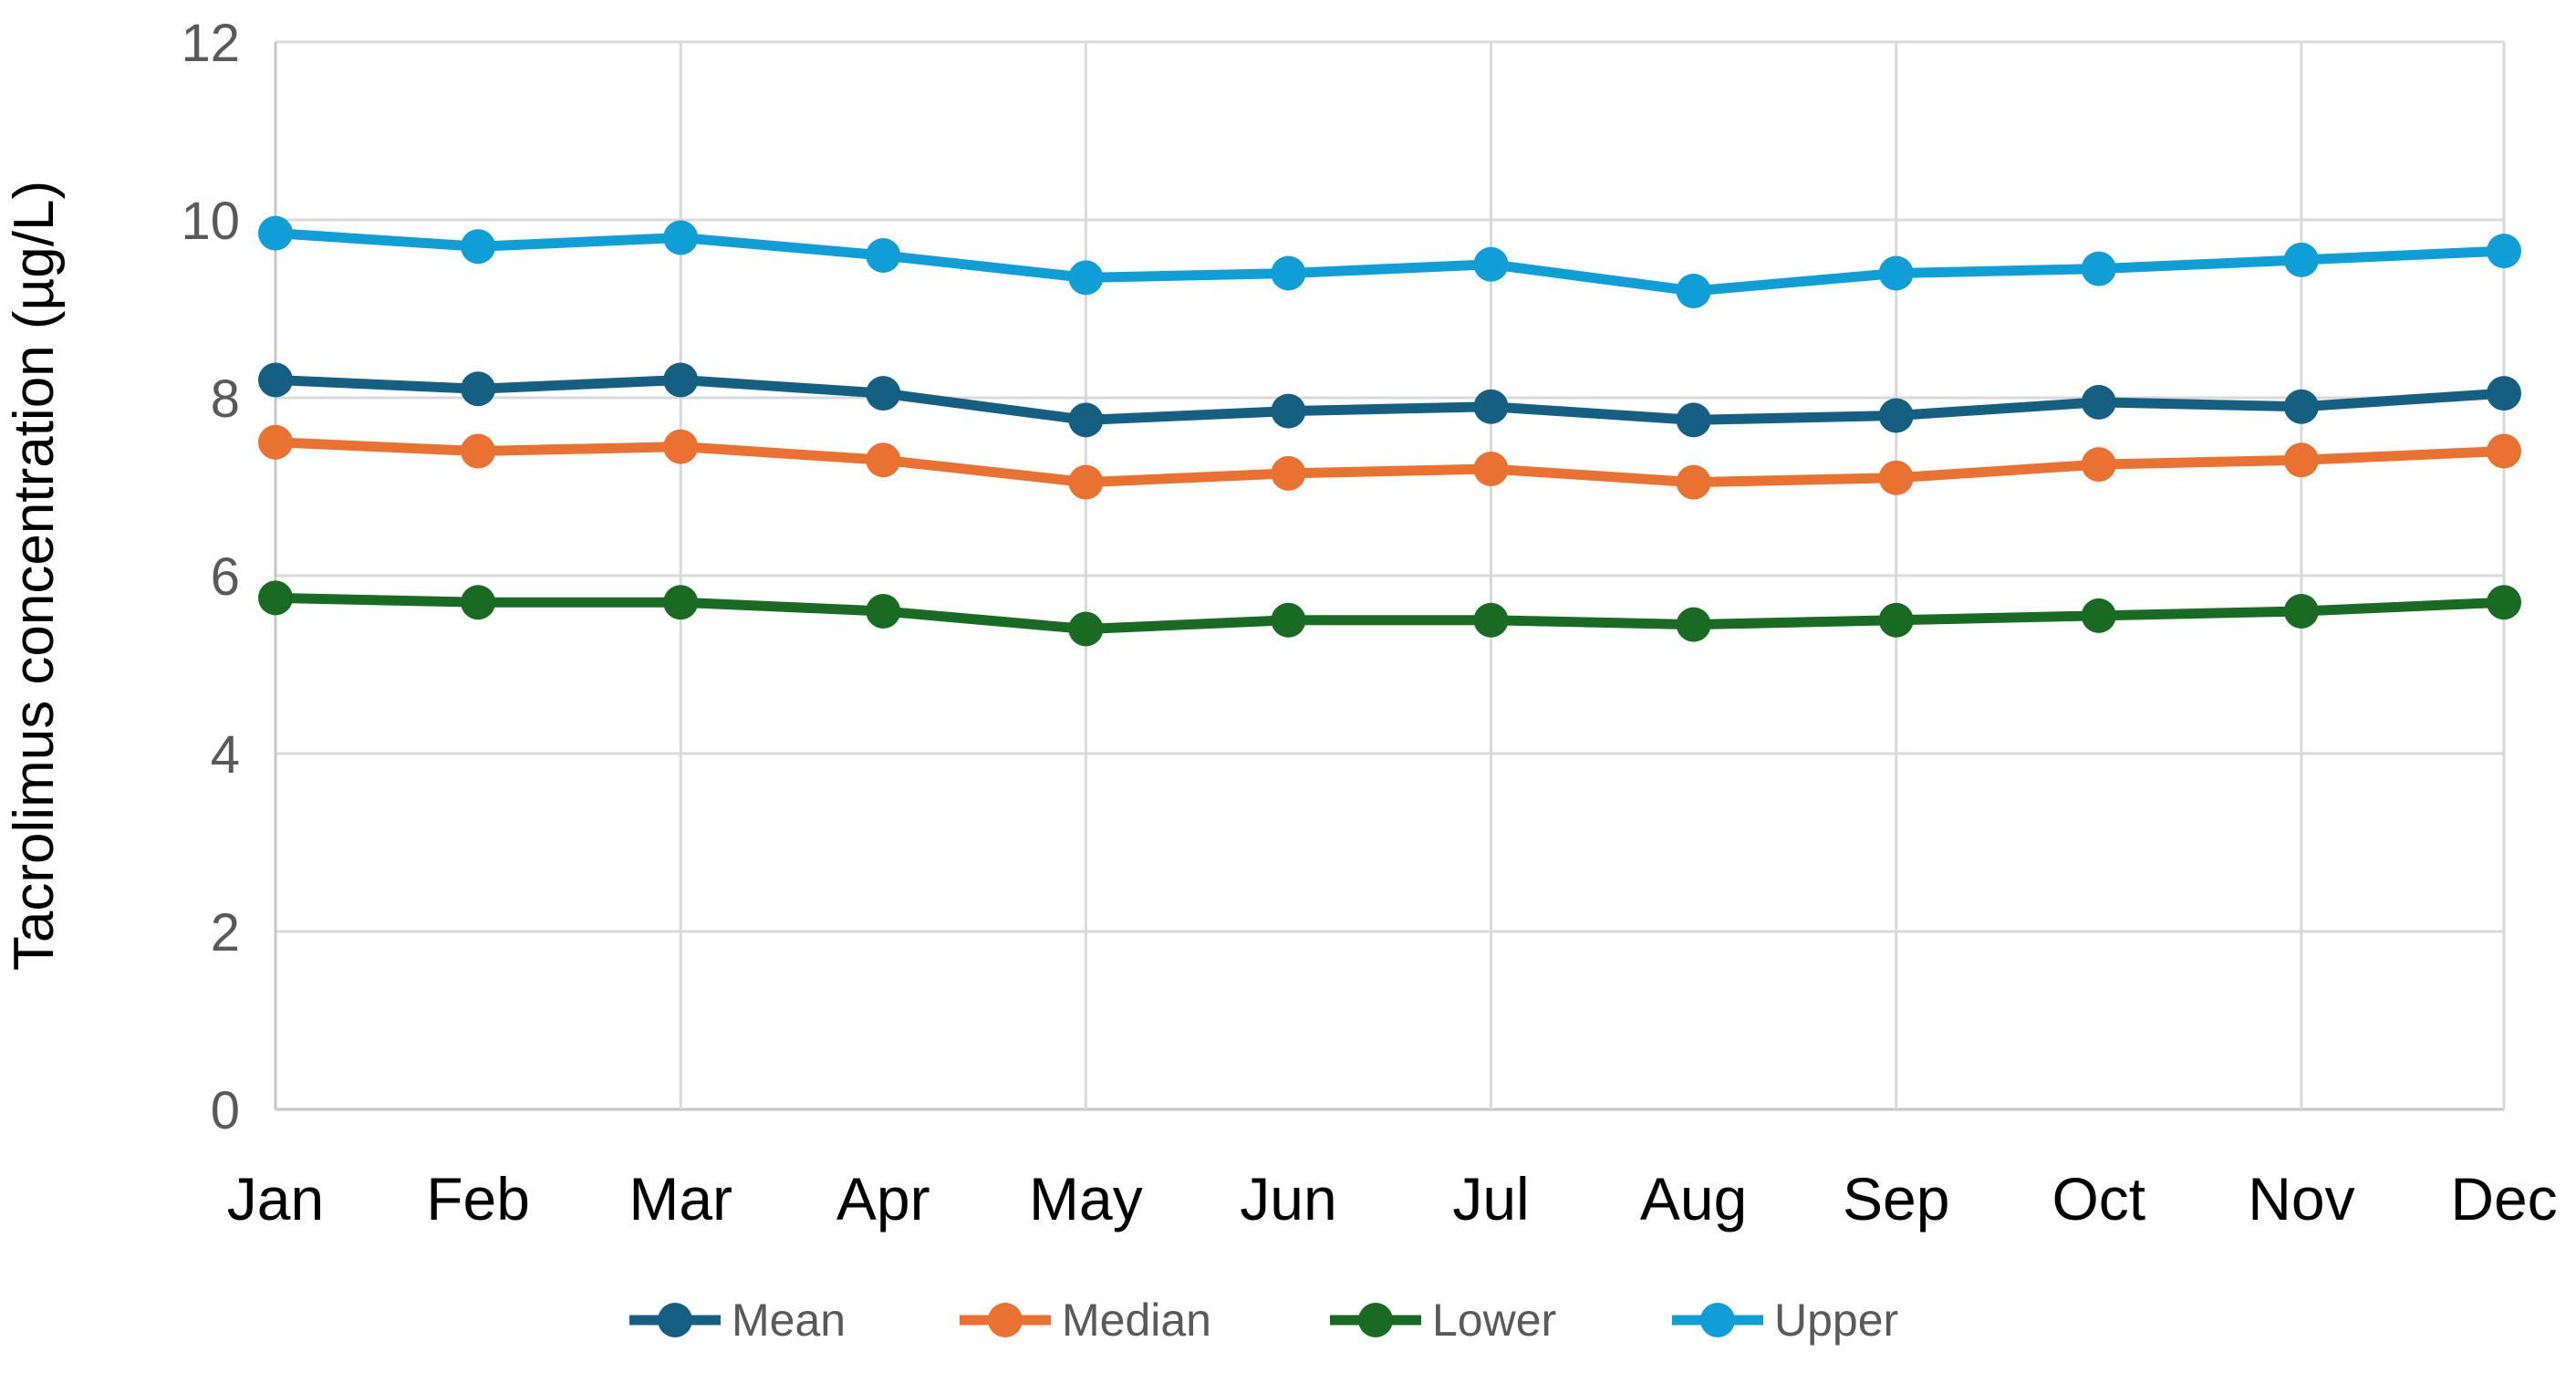 This screenshot has height=1373, width=2576. I want to click on legend-item-mean: Mean, so click(737, 1320).